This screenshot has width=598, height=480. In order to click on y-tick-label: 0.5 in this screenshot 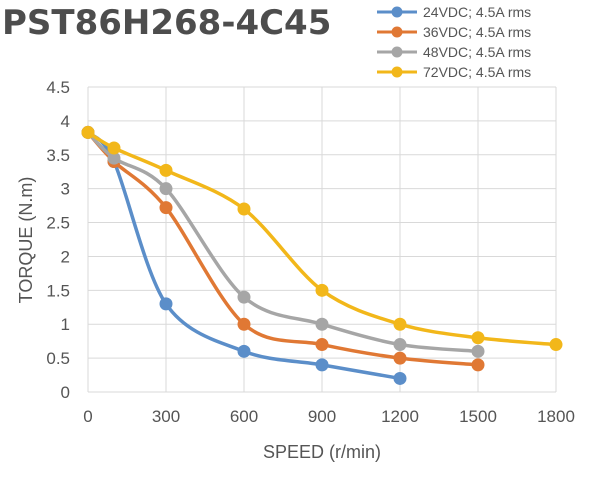, I will do `click(58, 358)`.